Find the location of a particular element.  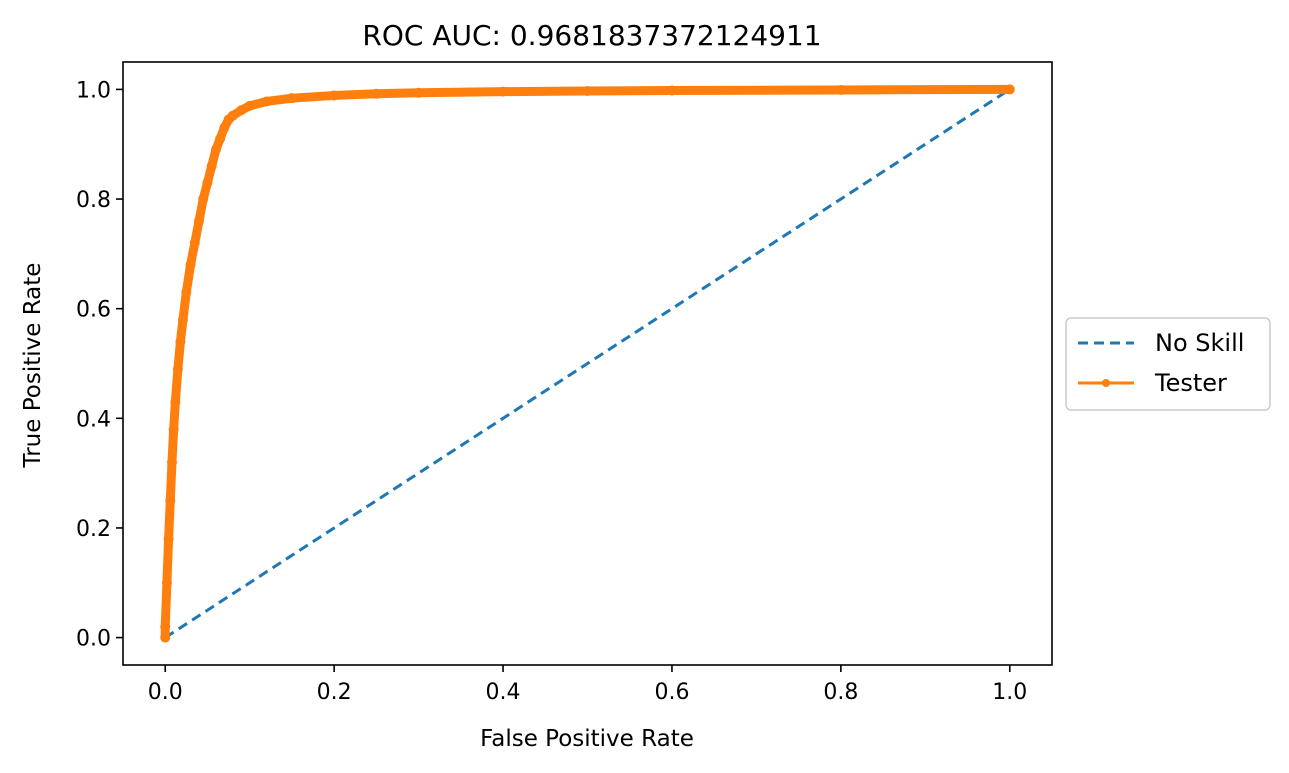

y-tick-label: 0.6 is located at coordinates (93, 310).